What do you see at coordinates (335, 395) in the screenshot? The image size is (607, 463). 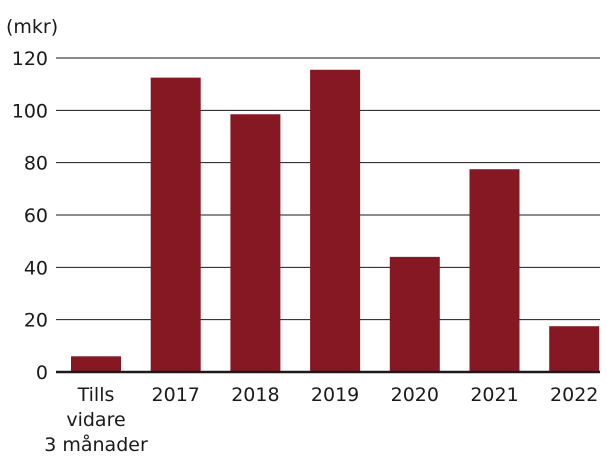 I see `x-tick-label: 2019` at bounding box center [335, 395].